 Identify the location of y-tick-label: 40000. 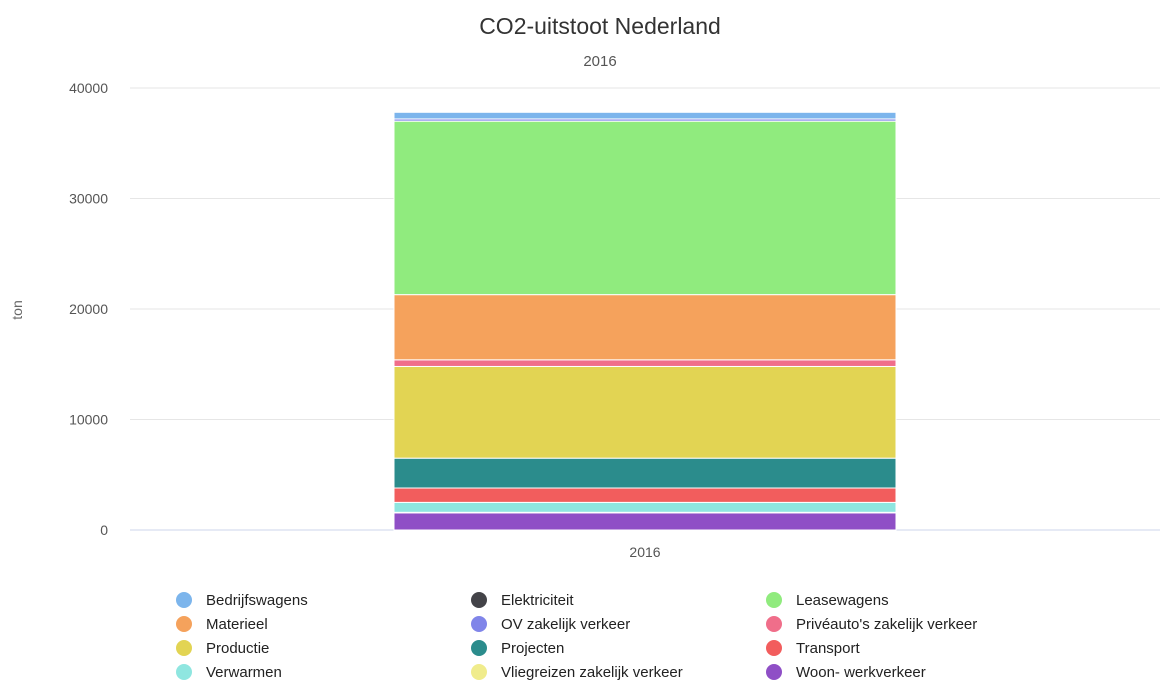
(88, 88).